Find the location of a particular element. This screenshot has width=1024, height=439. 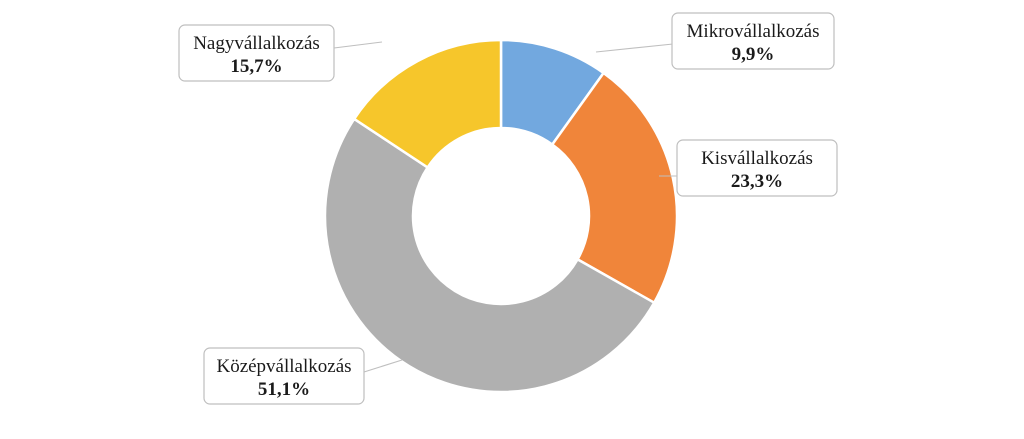

slice-value-label: 51,1% is located at coordinates (284, 389).